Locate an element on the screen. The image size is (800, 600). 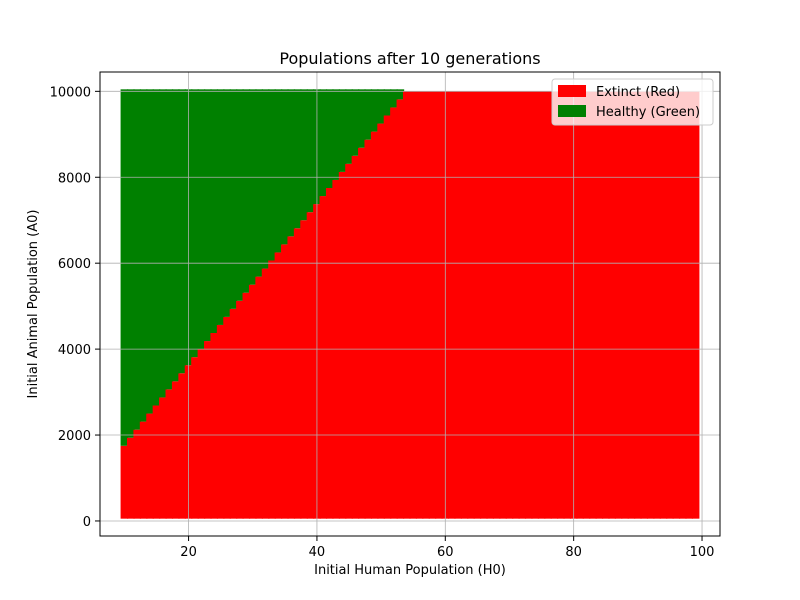
legend-swatch-healthy is located at coordinates (572, 111).